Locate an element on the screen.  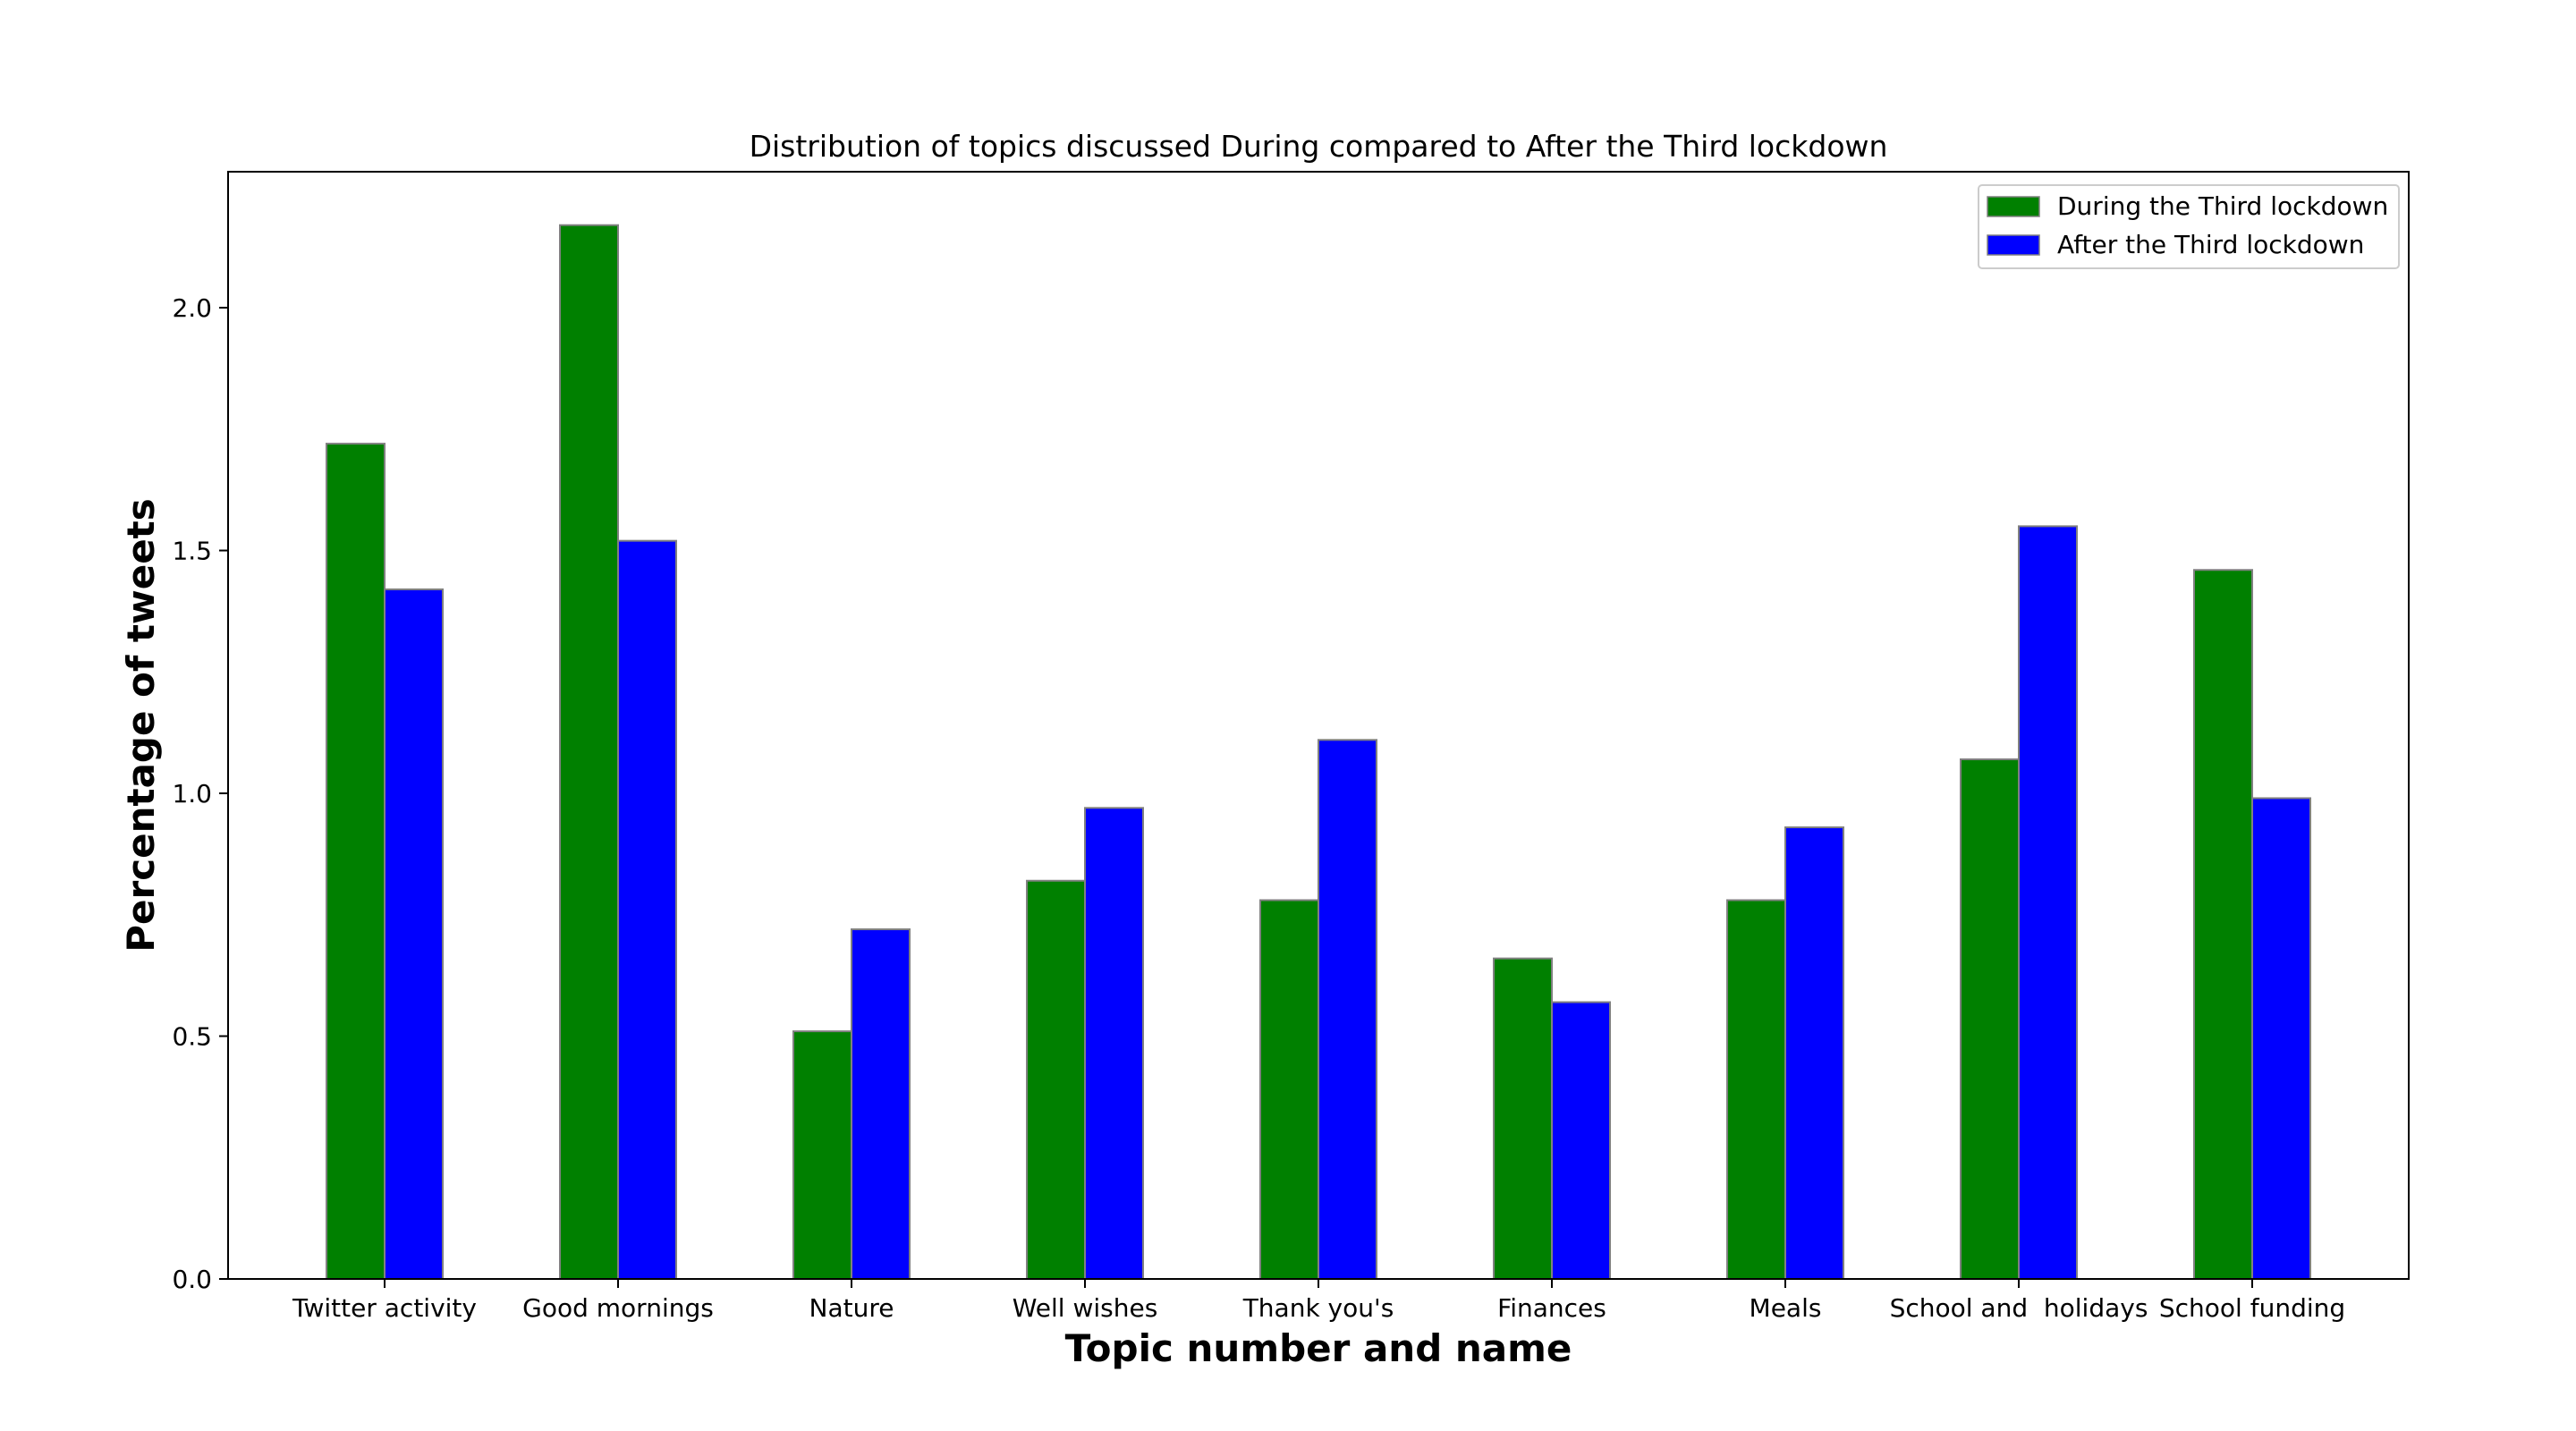
y-tick-label: 1.5 is located at coordinates (192, 552).